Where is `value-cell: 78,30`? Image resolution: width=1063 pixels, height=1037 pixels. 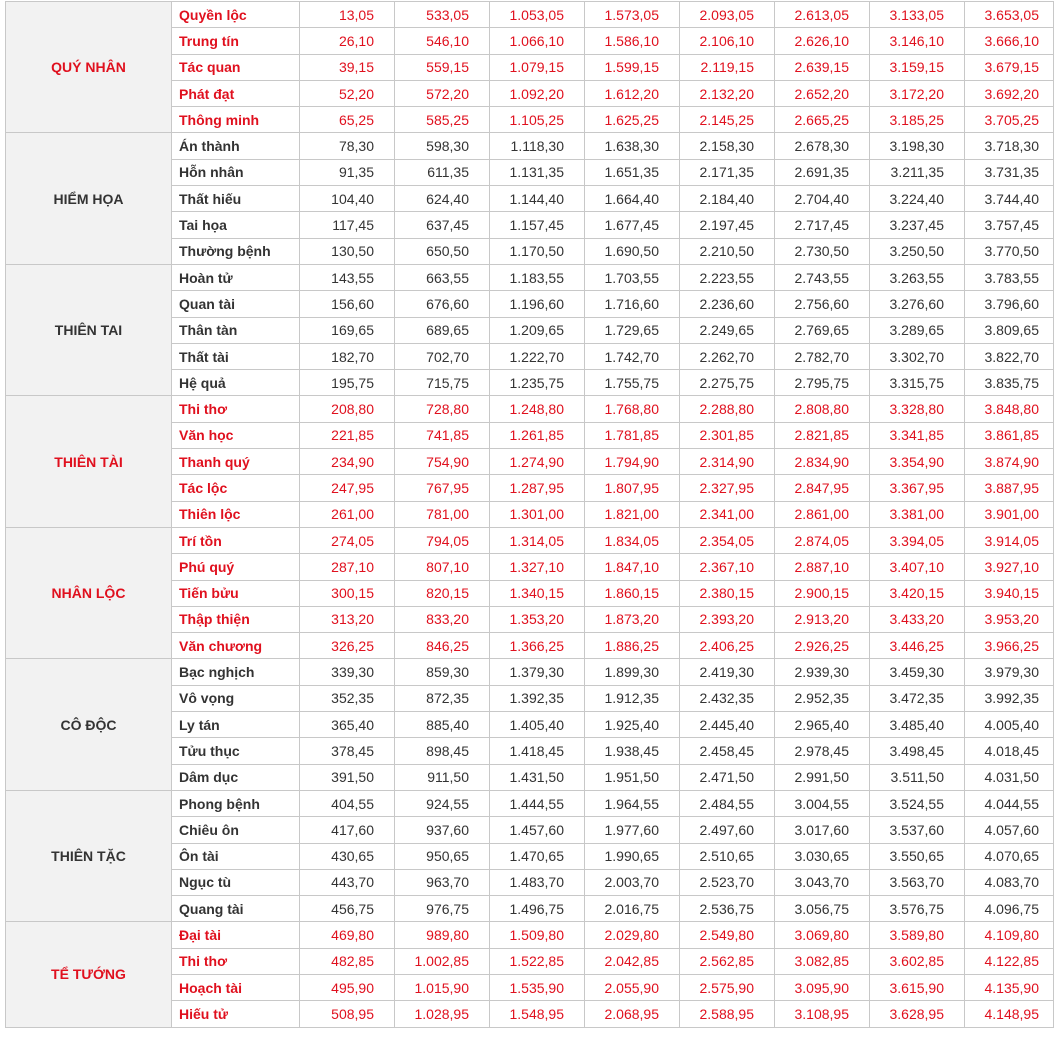
value-cell: 78,30 is located at coordinates (347, 146).